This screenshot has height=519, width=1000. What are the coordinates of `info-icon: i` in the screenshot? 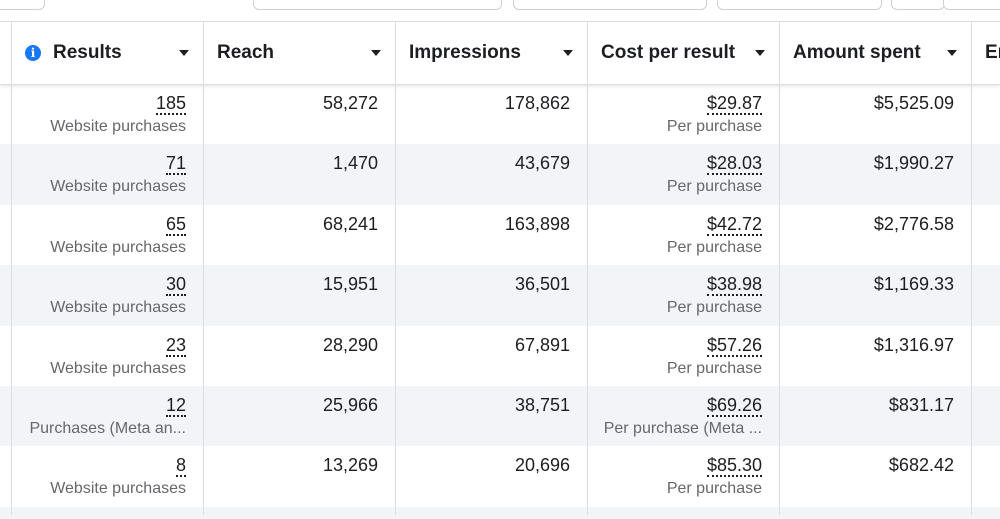 It's located at (33, 53).